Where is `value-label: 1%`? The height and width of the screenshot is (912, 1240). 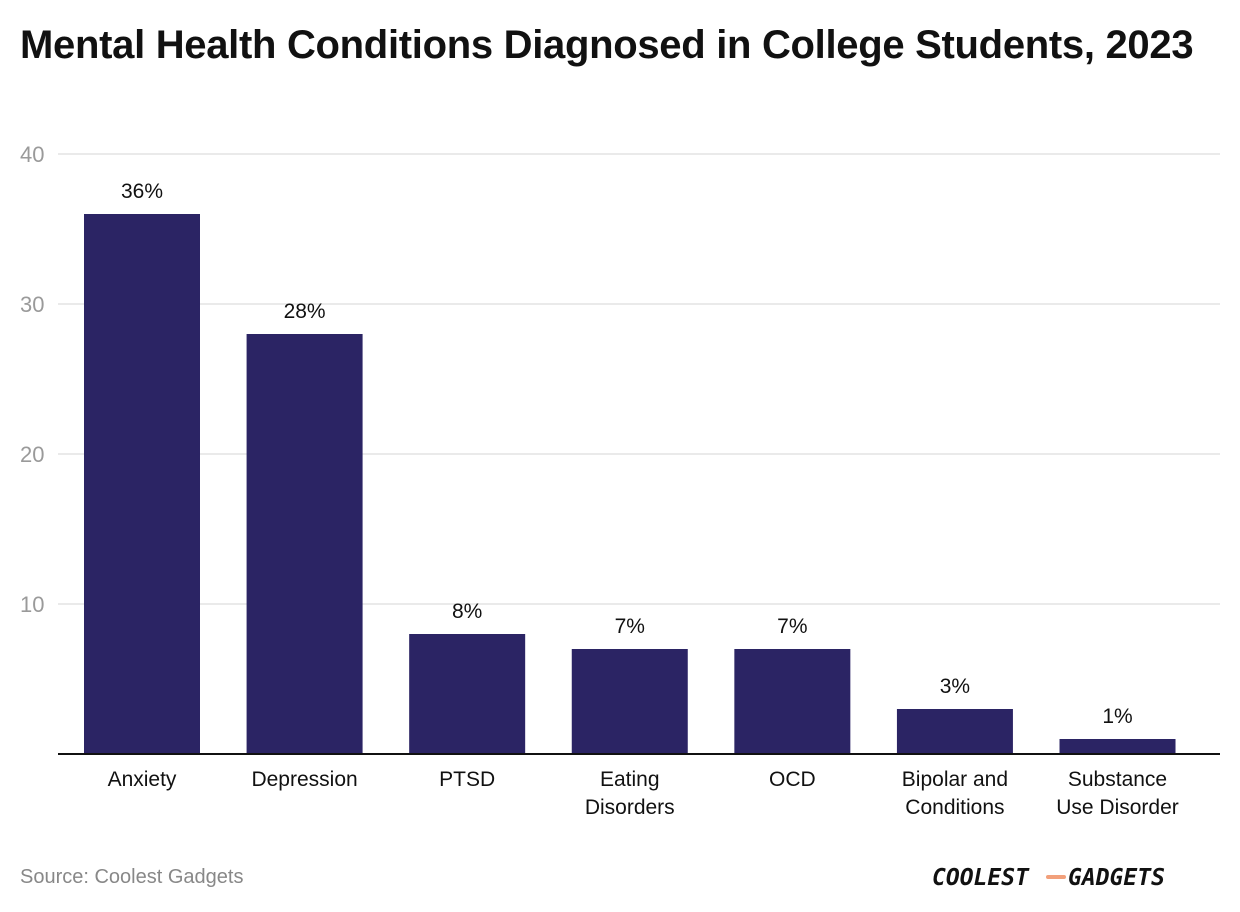 value-label: 1% is located at coordinates (1117, 716).